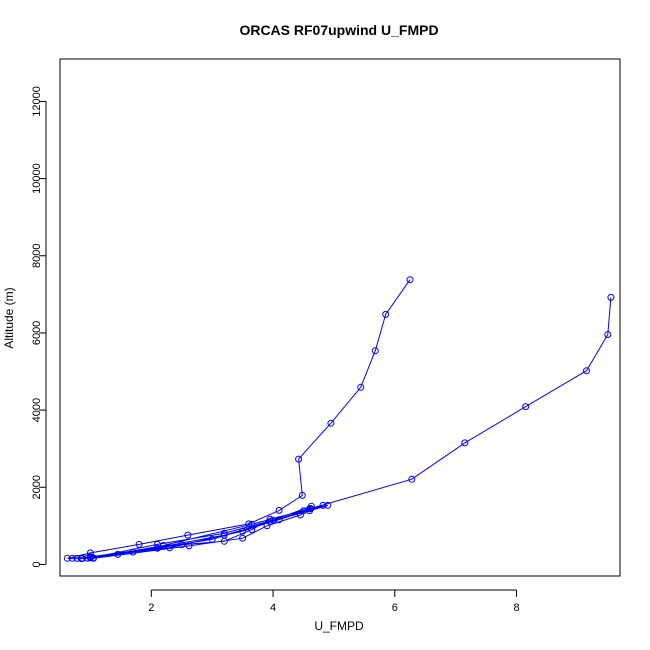 This screenshot has width=650, height=650. Describe the element at coordinates (151, 608) in the screenshot. I see `x-tick-label: 2` at that location.